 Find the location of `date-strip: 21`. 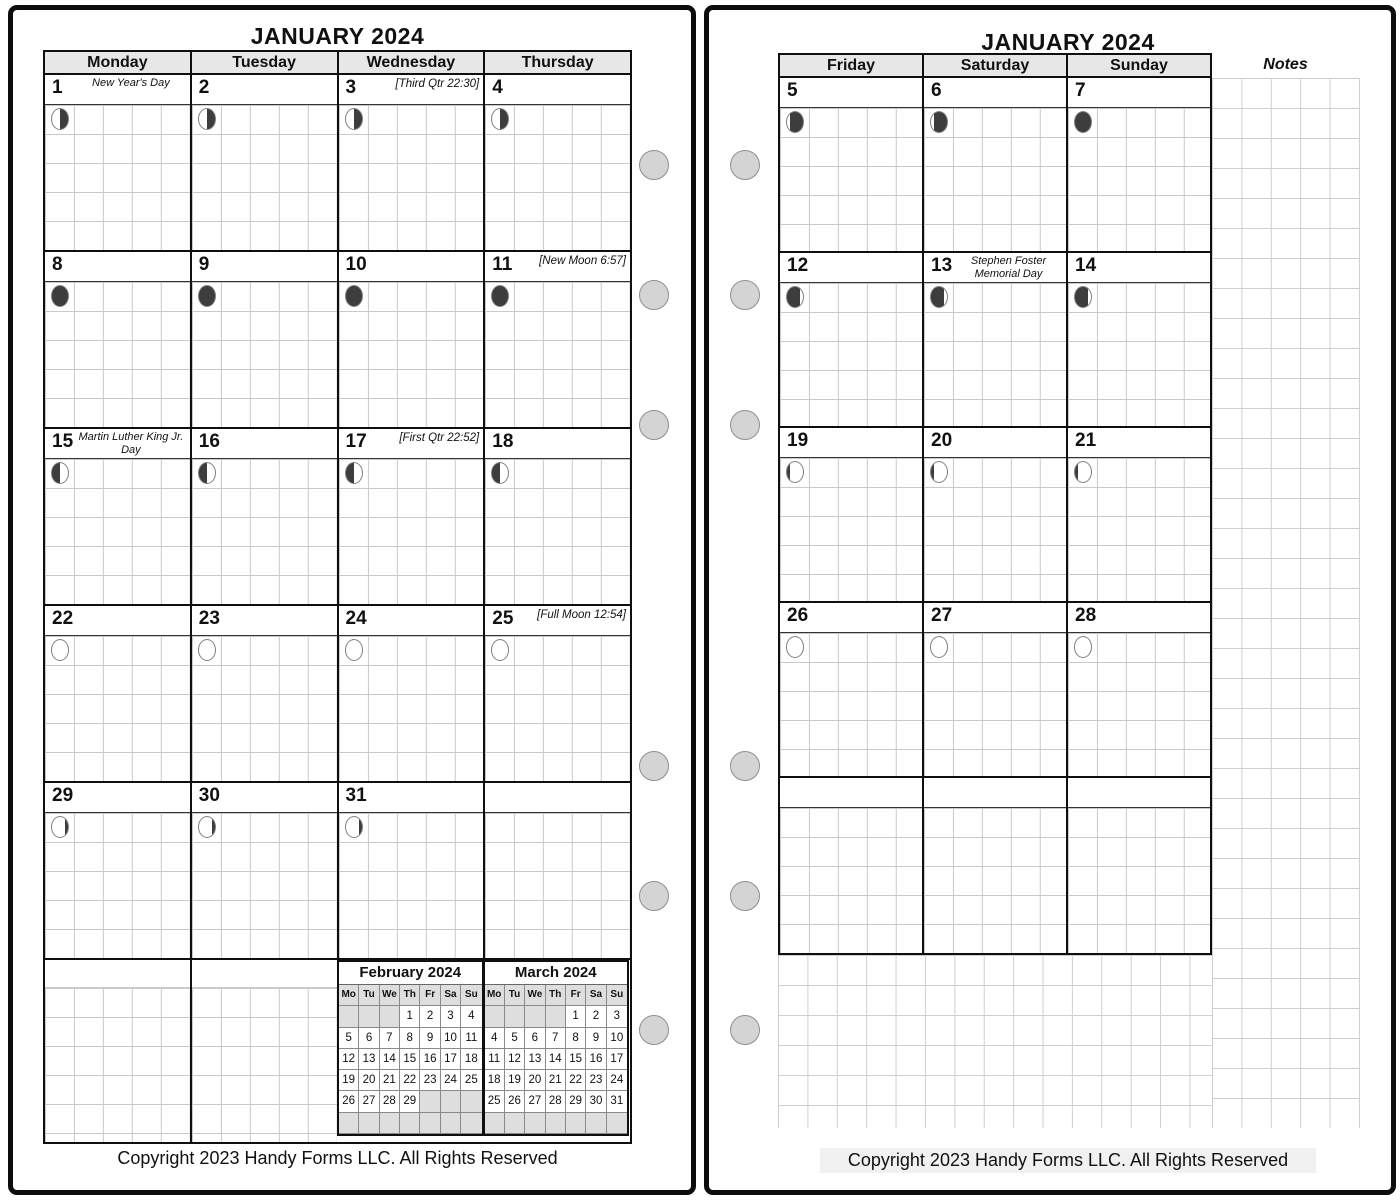

date-strip: 21 is located at coordinates (1139, 443).